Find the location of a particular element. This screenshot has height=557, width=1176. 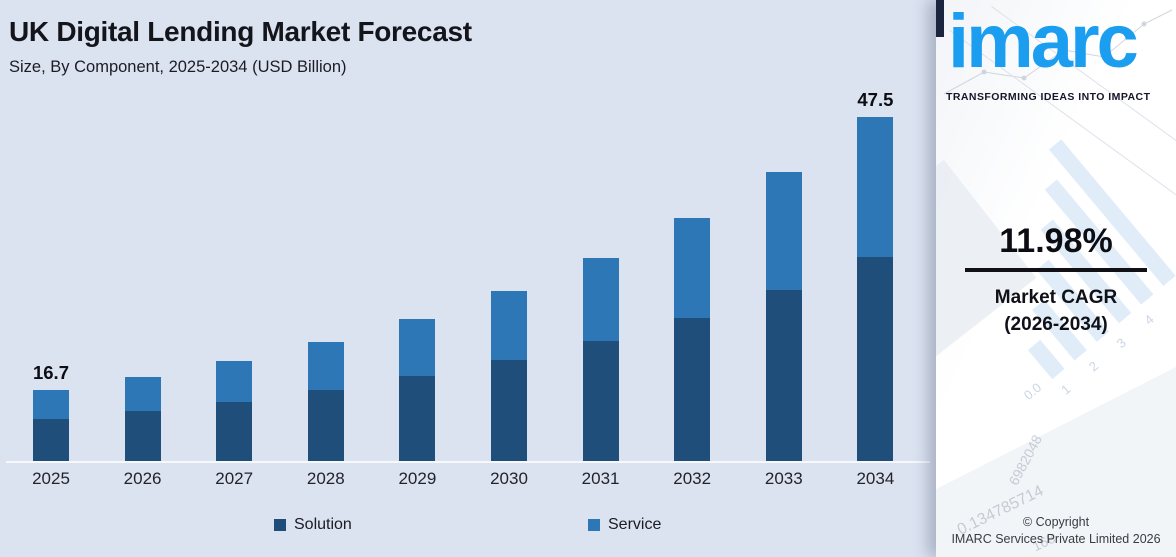

segment-service-2033 is located at coordinates (783, 231).